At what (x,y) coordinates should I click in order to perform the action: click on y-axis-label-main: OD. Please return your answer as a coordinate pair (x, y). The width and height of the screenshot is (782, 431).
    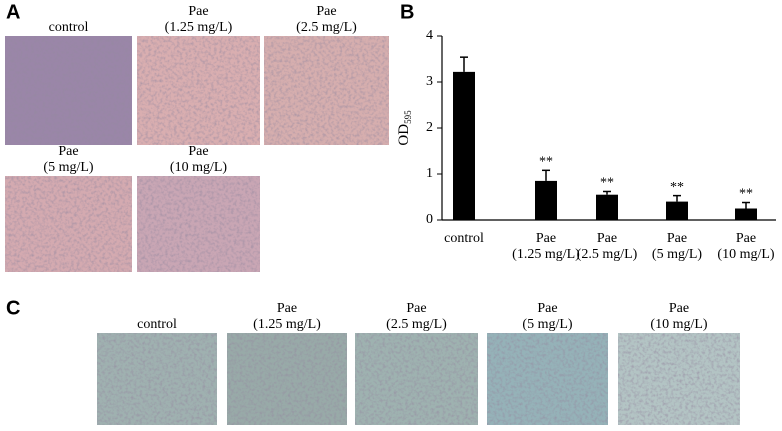
    Looking at the image, I should click on (404, 135).